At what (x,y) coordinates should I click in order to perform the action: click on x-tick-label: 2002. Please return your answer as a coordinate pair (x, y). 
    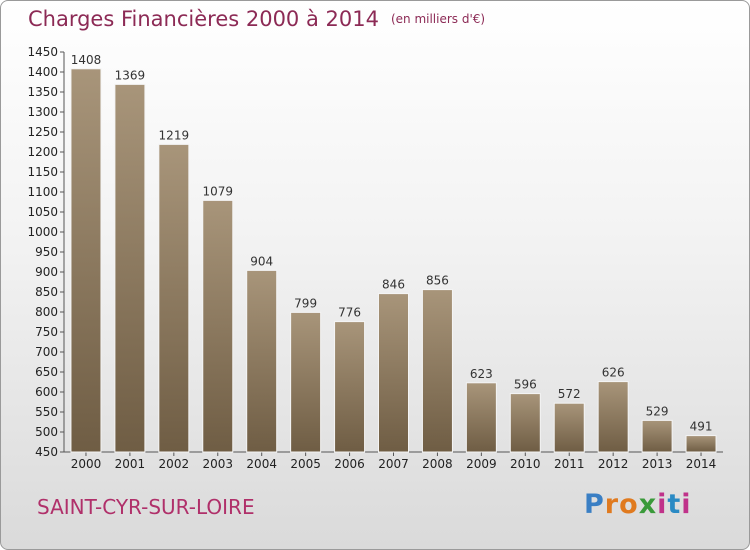
    Looking at the image, I should click on (174, 464).